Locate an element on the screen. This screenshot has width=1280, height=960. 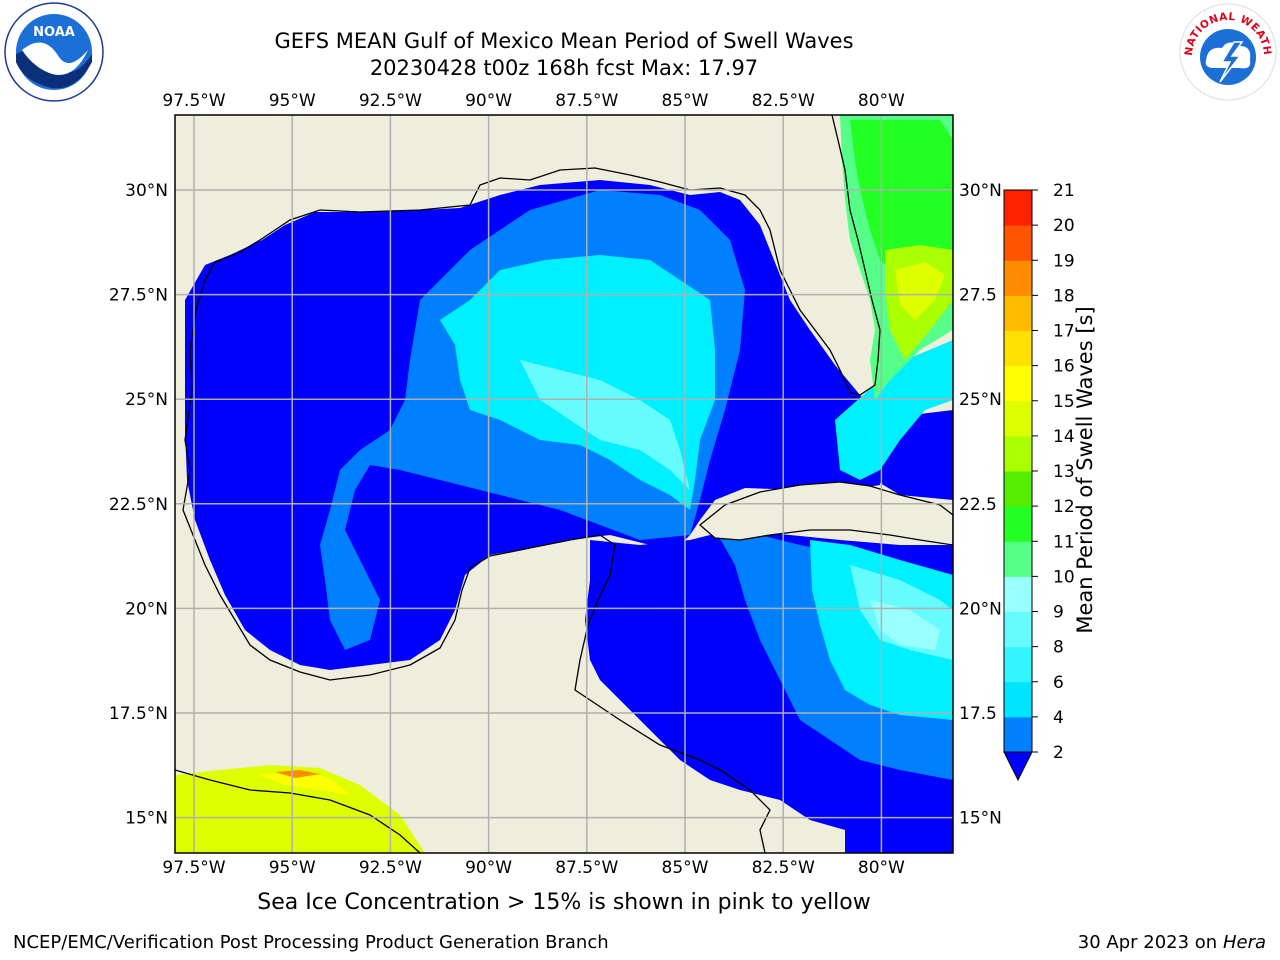
noaa-logo: NOAA is located at coordinates (54, 52).